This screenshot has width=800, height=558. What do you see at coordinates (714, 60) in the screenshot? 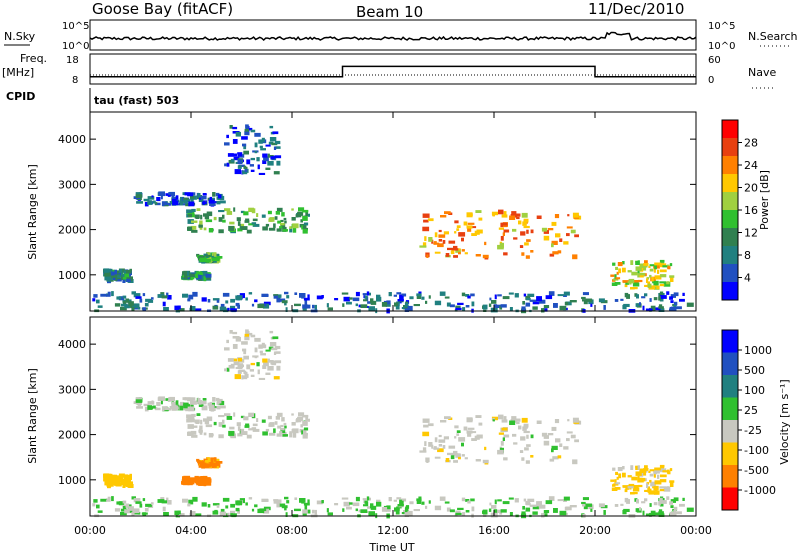
I see `freq-right-tick-high: 60` at bounding box center [714, 60].